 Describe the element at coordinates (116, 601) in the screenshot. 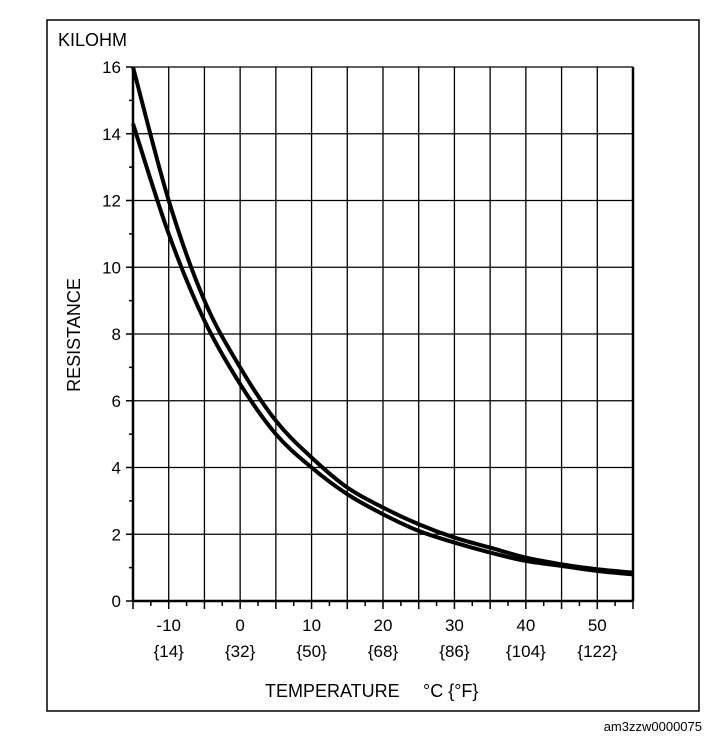

I see `y-tick-label: 0` at that location.